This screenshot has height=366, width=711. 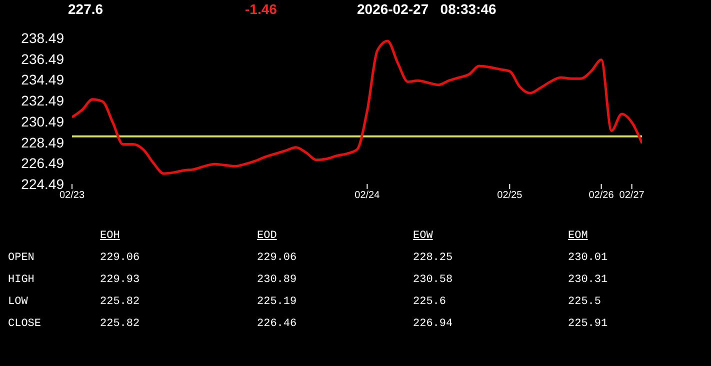 I want to click on text: 230.31, so click(x=588, y=280).